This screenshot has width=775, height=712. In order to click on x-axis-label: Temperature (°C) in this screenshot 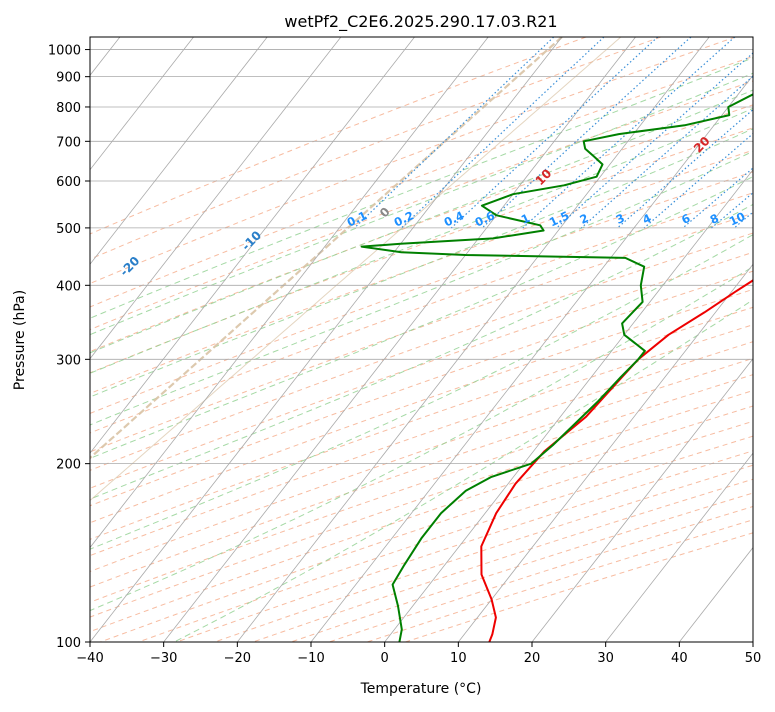, I will do `click(421, 689)`.